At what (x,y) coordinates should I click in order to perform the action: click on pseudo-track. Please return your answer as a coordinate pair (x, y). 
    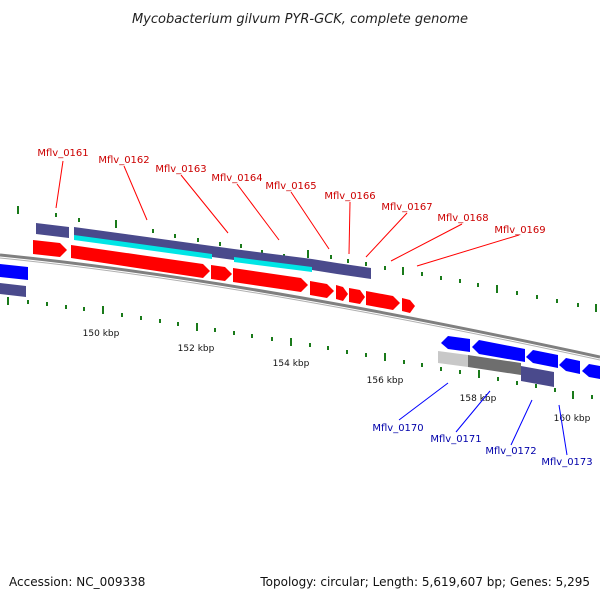
    Looking at the image, I should click on (496, 369).